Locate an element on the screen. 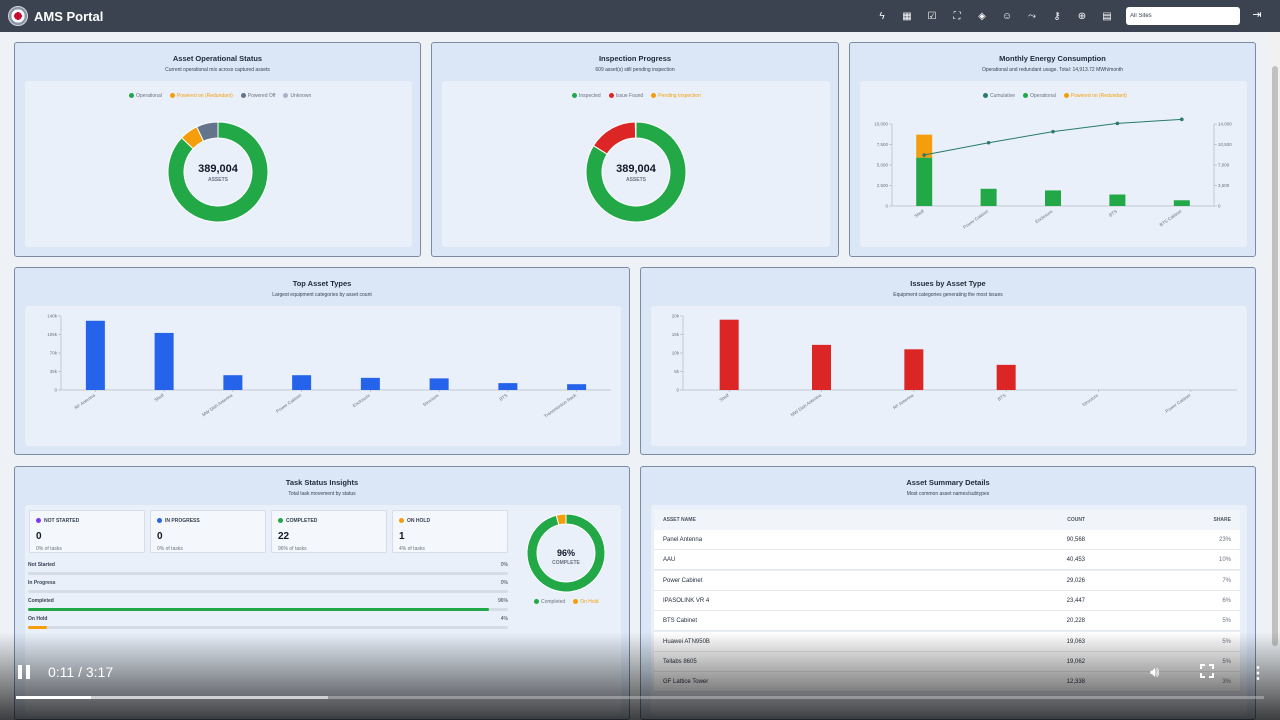  stat-share: 0% of tasks is located at coordinates (170, 549).